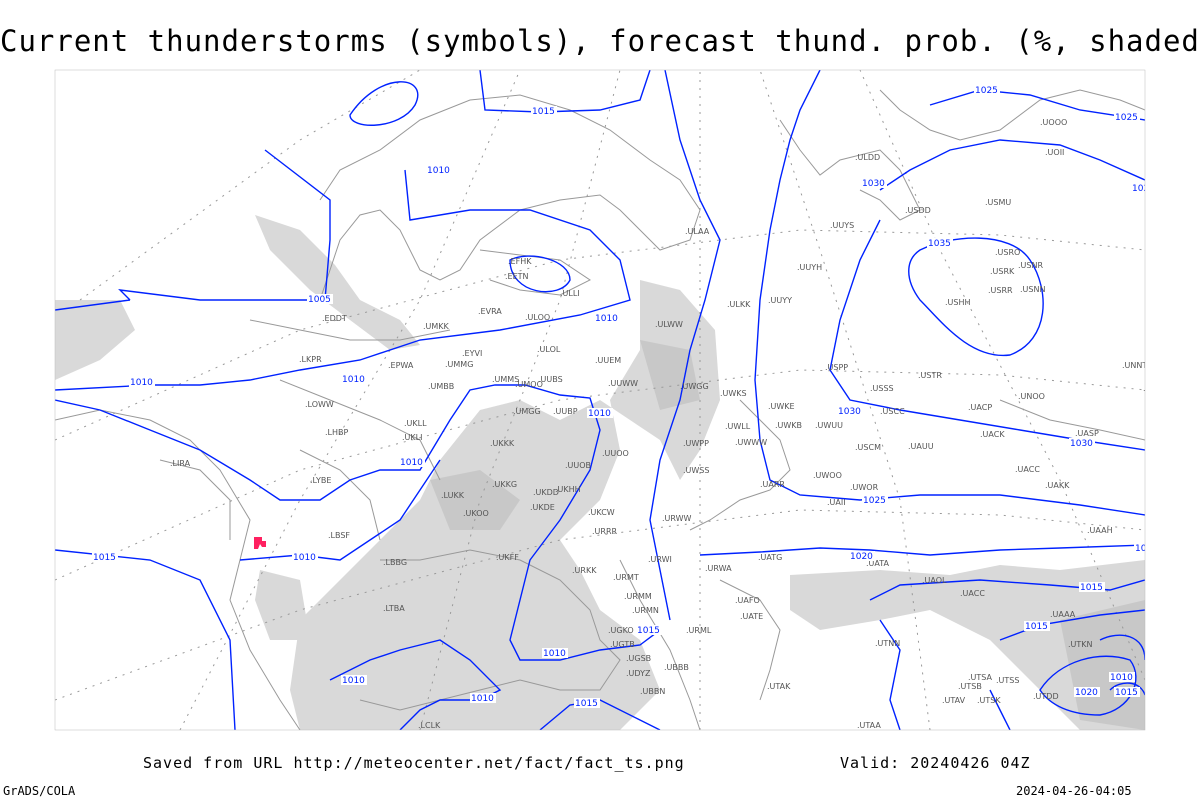  I want to click on station-label: .UUEM, so click(608, 360).